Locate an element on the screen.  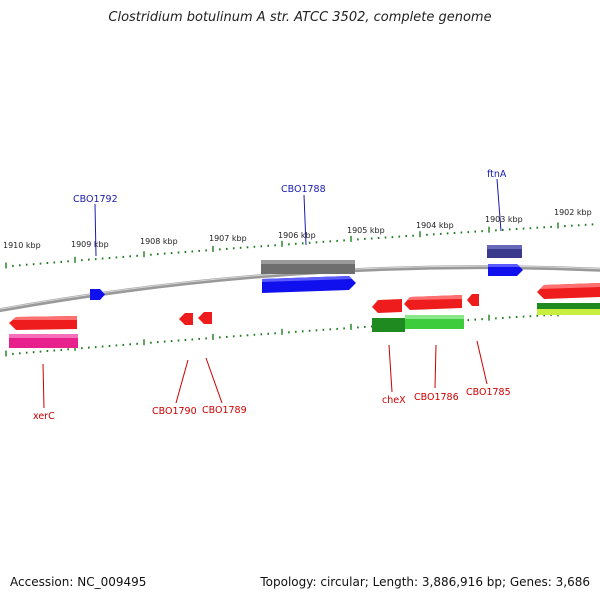
feature-green-band-shine is located at coordinates (434, 317).